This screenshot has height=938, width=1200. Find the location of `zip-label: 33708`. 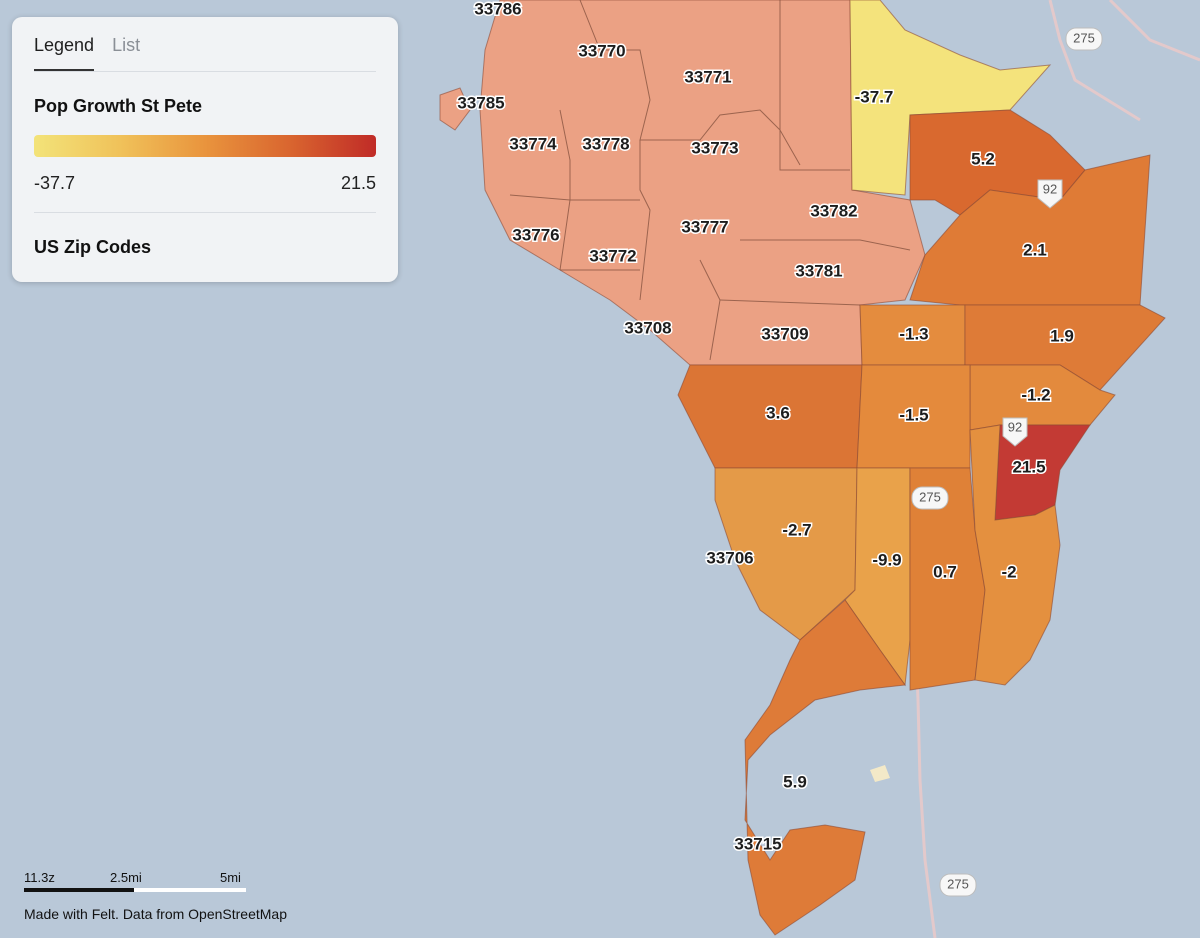

zip-label: 33708 is located at coordinates (647, 327).